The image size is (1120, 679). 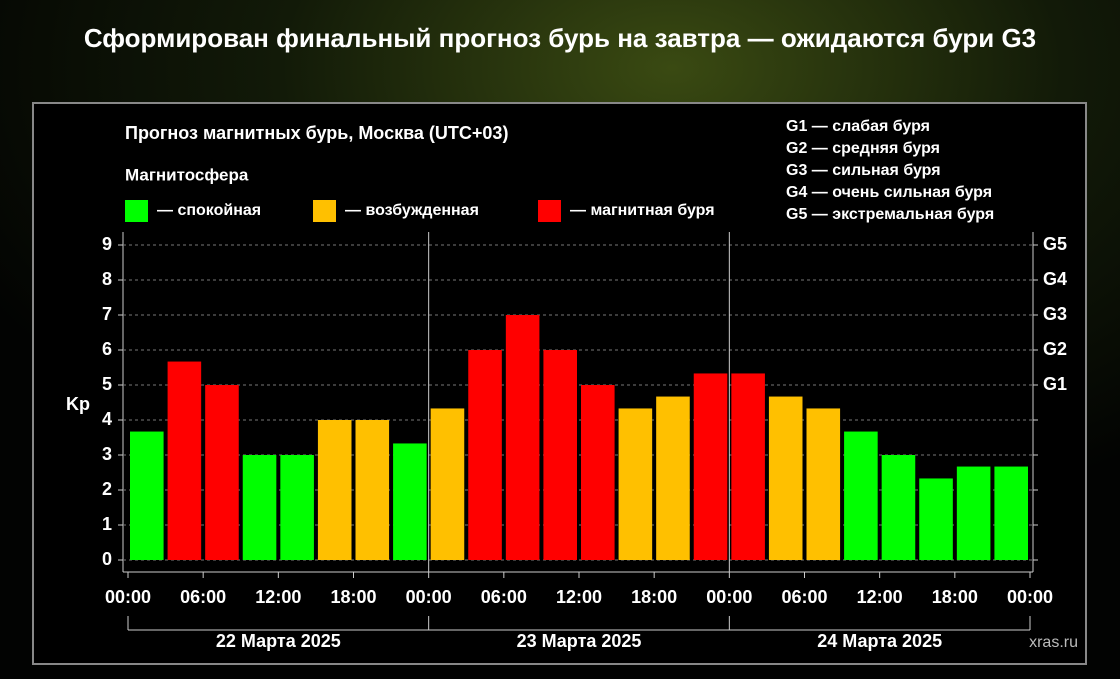 I want to click on legend-label: — магнитная буря, so click(x=642, y=210).